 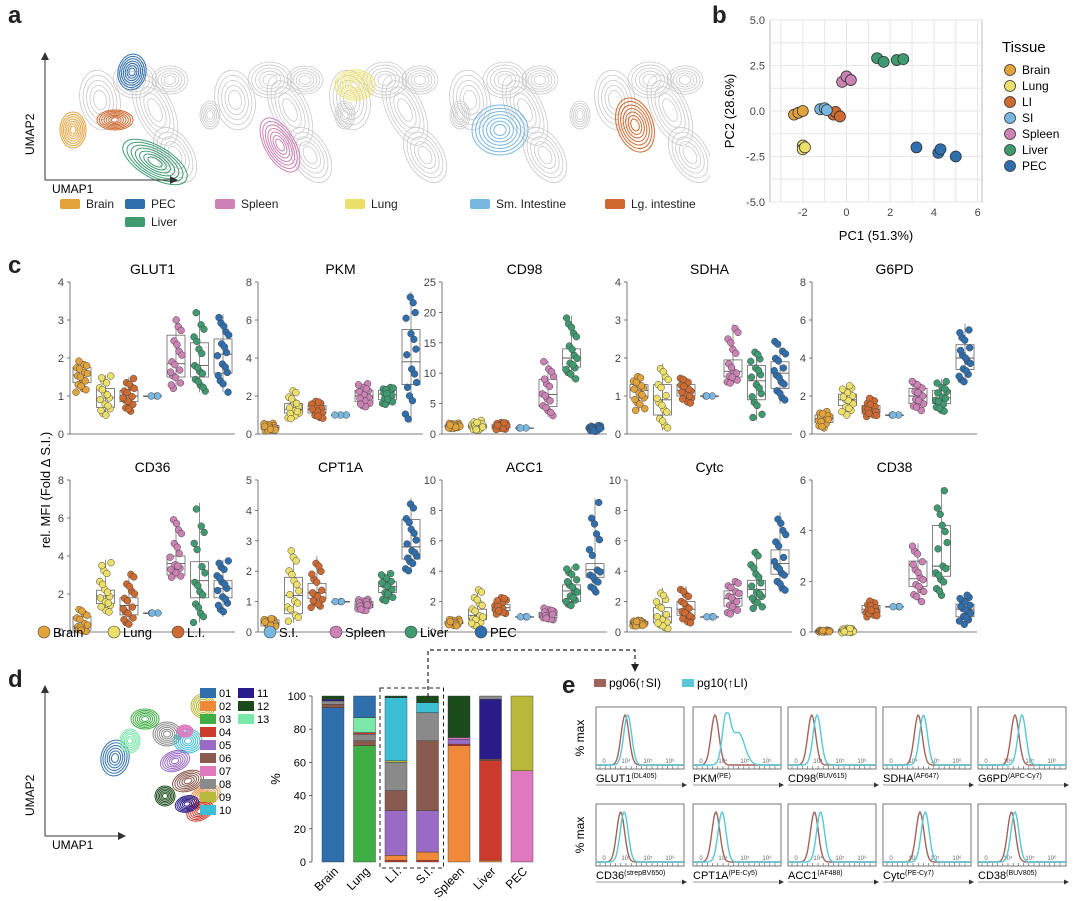 What do you see at coordinates (434, 632) in the screenshot?
I see `legend-label: Liver` at bounding box center [434, 632].